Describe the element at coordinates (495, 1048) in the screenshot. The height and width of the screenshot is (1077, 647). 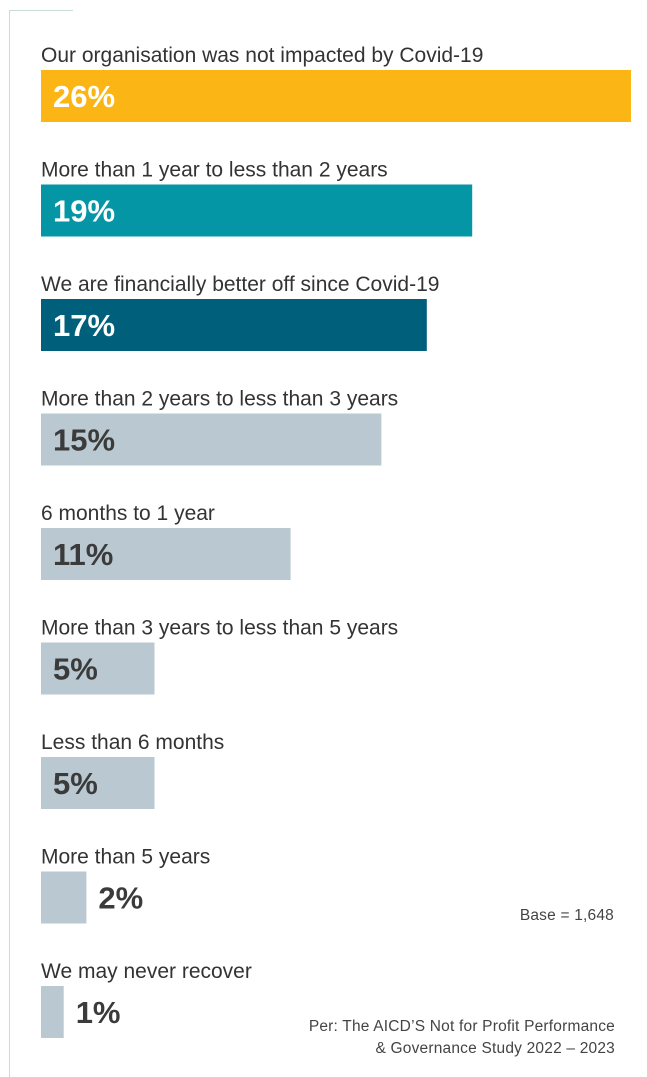
I see `source-note-line2: & Governance Study 2022 – 2023` at that location.